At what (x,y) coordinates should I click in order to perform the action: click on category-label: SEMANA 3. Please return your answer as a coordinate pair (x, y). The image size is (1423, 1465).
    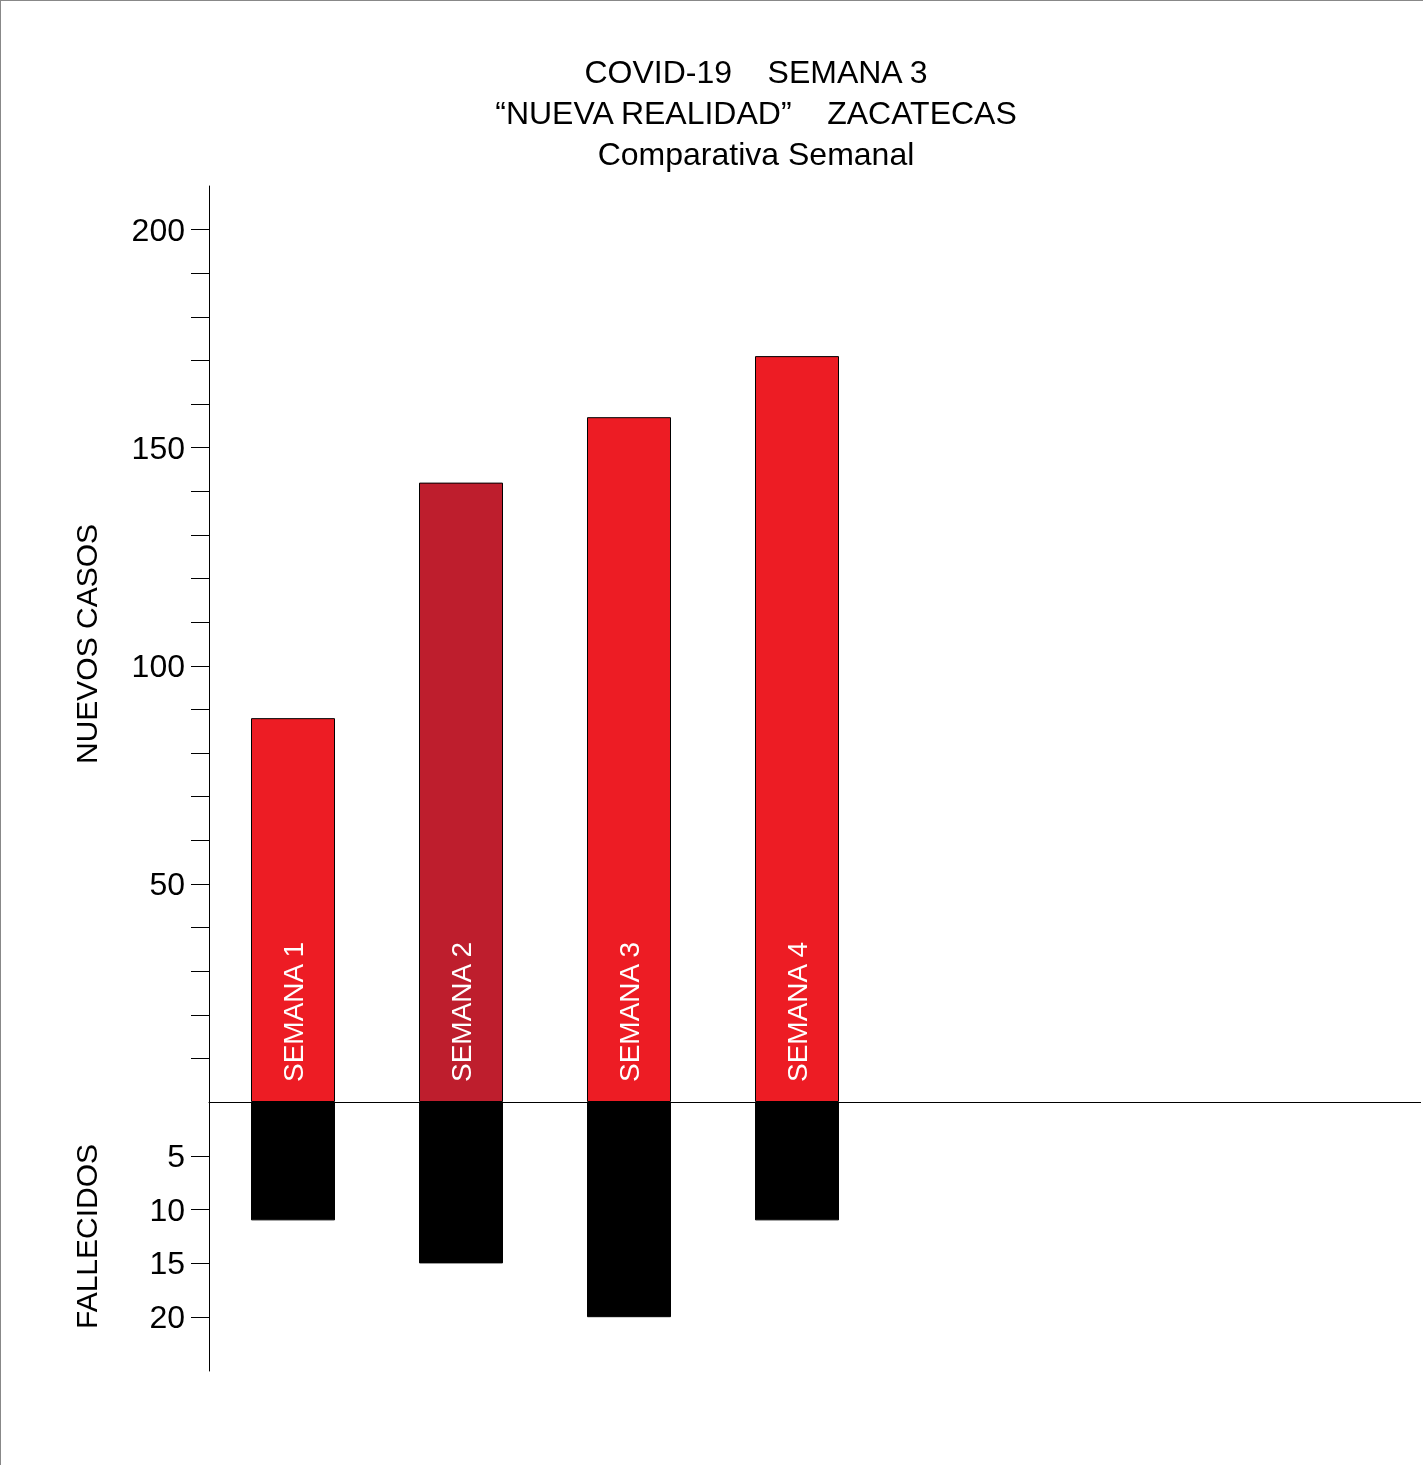
    Looking at the image, I should click on (629, 1011).